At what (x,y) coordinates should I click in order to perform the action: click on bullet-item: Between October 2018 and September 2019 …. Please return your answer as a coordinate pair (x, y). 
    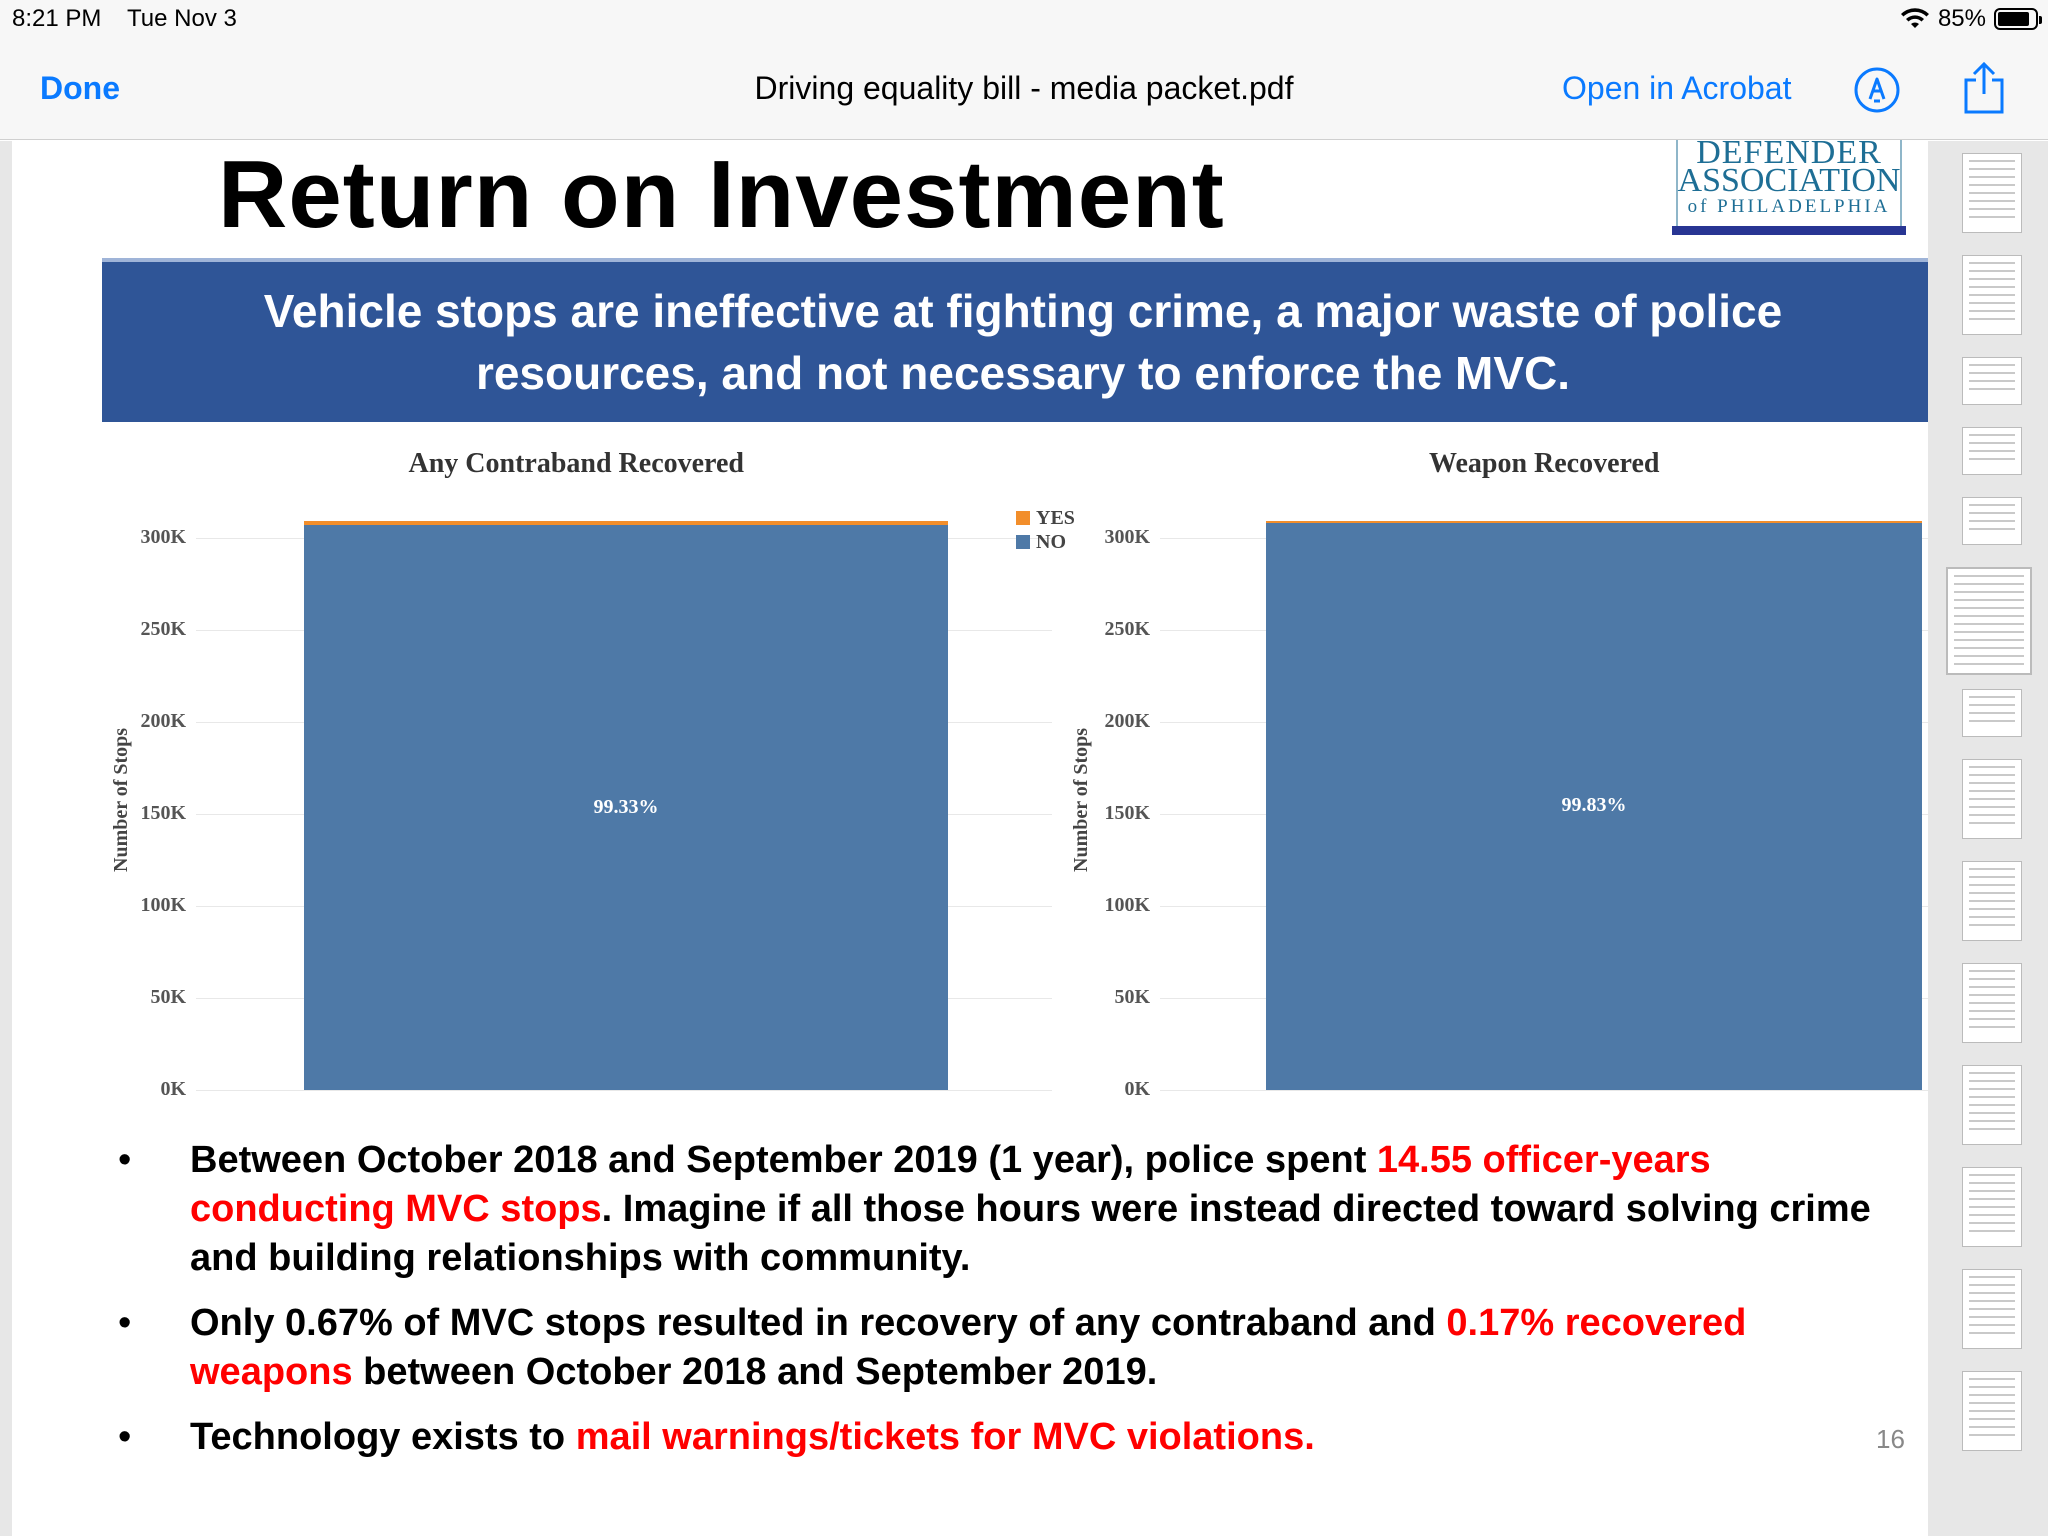
    Looking at the image, I should click on (1008, 1209).